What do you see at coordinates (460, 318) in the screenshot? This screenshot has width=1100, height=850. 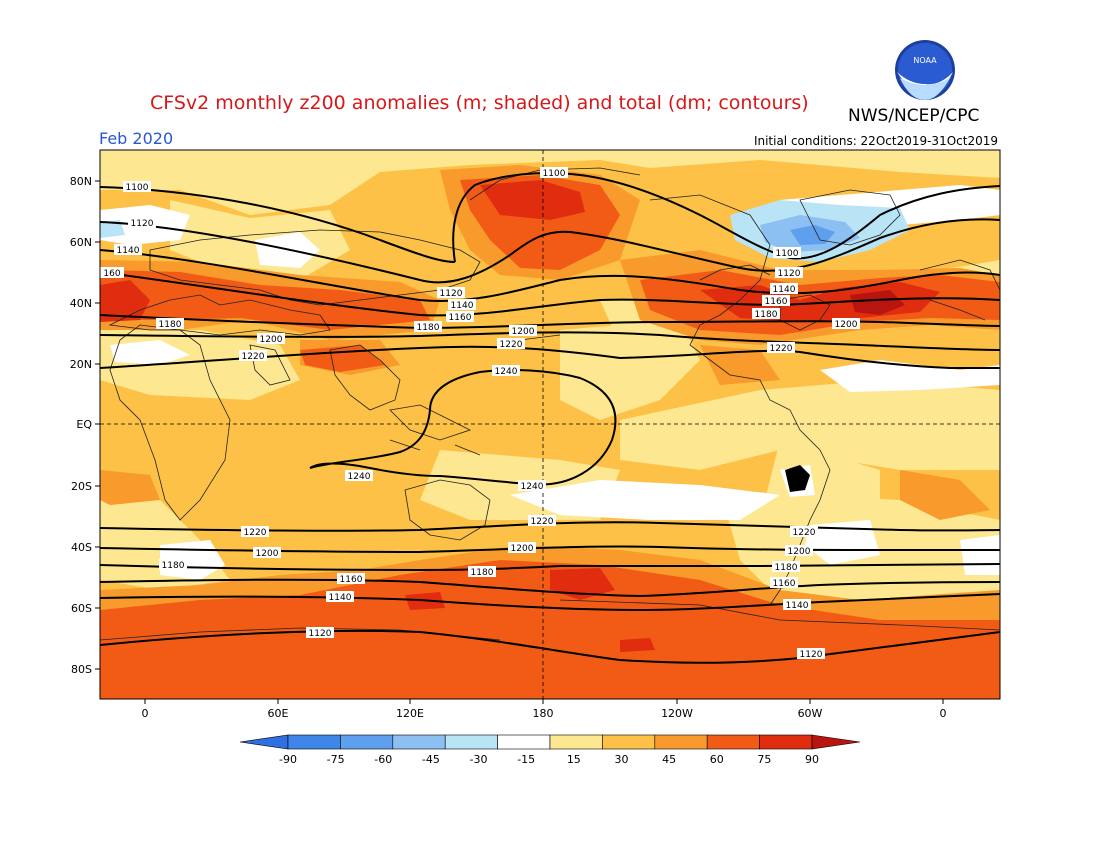 I see `label-1160-asia: 1160` at bounding box center [460, 318].